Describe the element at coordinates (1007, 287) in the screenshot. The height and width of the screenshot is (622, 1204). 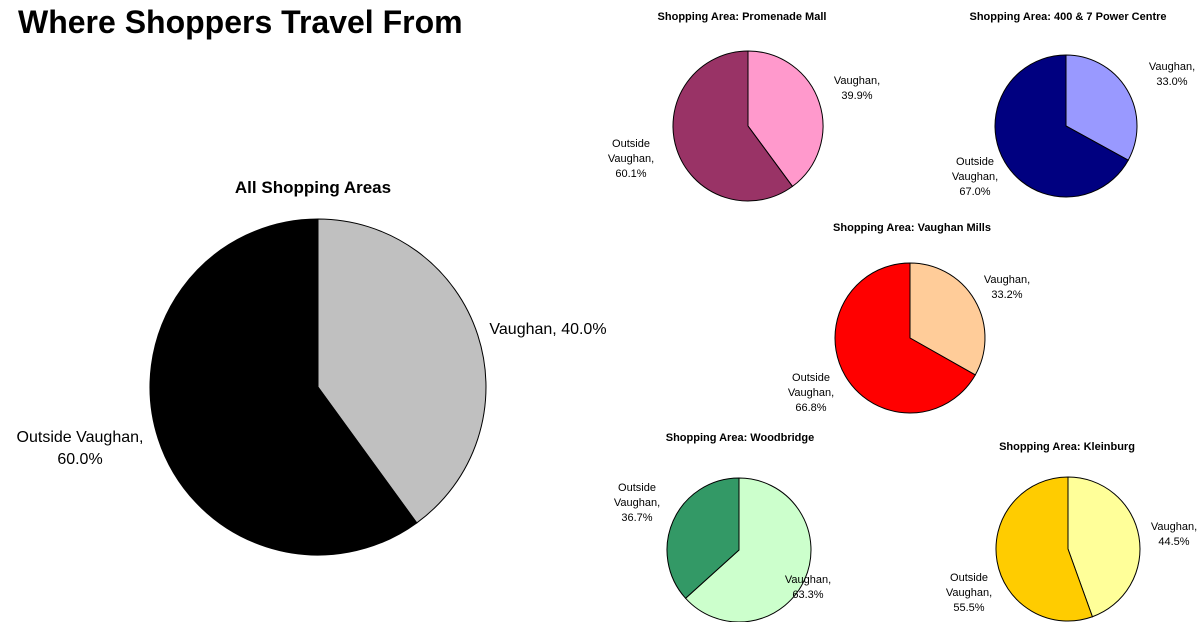
I see `slice-label-vaughan: Vaughan, 33.2%` at that location.